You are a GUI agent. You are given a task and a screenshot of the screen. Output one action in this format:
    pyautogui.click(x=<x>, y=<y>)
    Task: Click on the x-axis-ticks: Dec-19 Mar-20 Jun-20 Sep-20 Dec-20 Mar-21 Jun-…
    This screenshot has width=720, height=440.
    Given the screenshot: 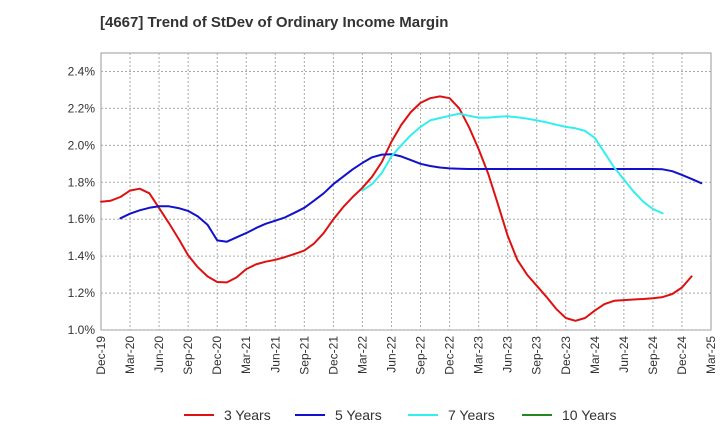 What is the action you would take?
    pyautogui.click(x=406, y=355)
    